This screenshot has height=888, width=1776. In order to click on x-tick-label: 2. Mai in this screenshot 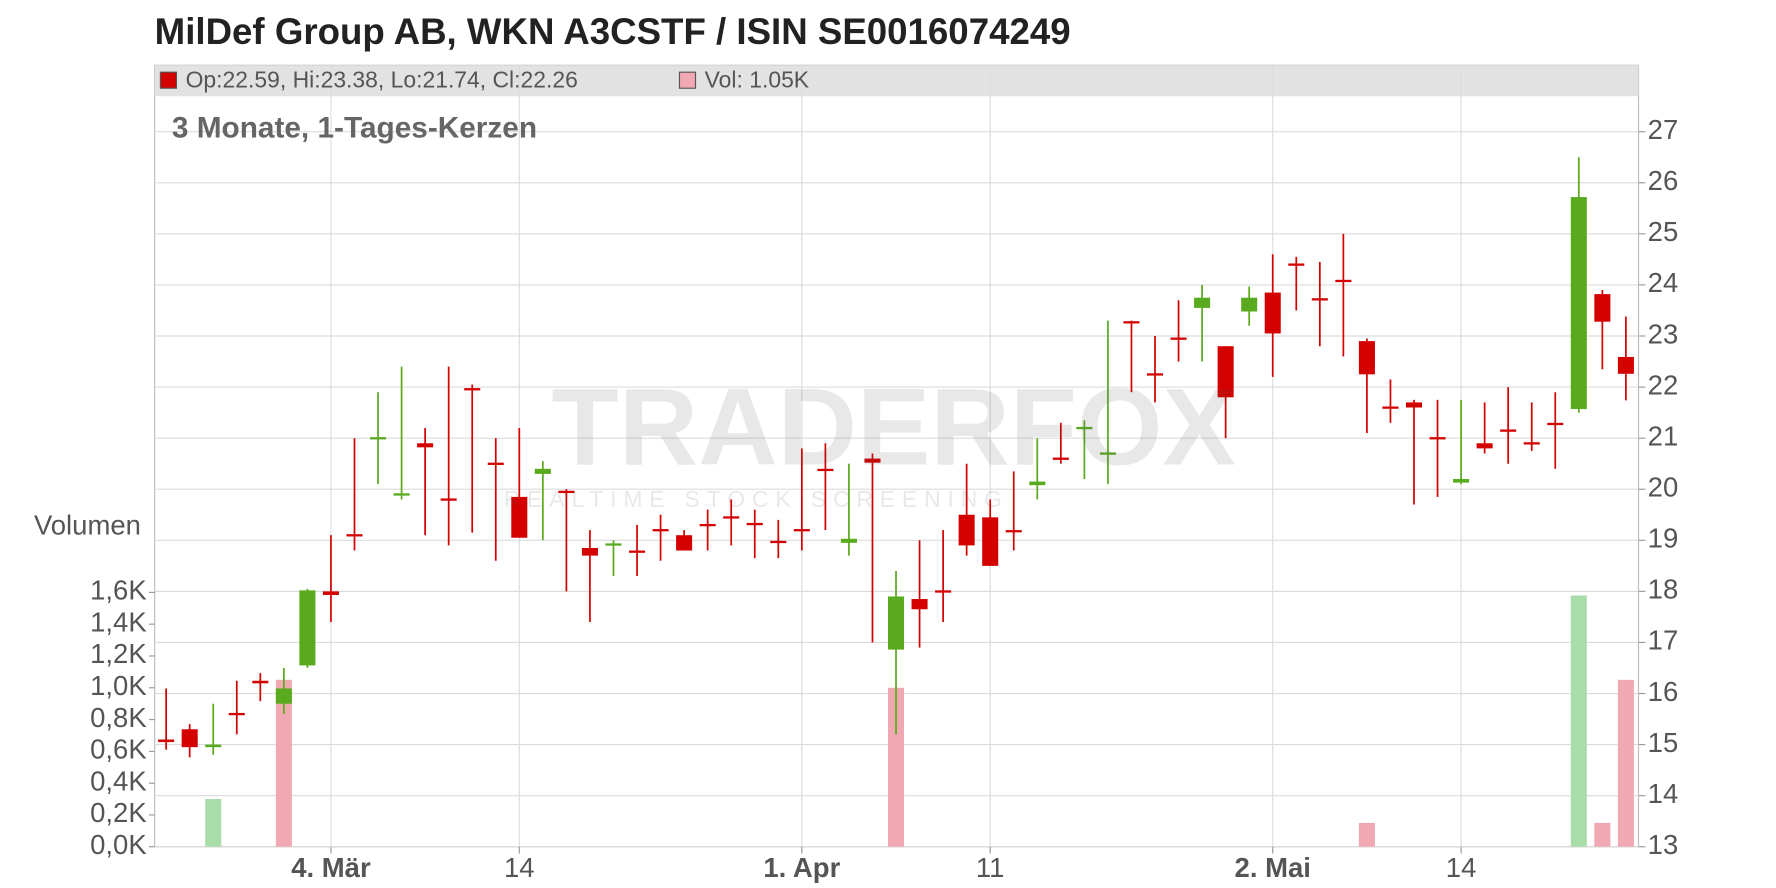, I will do `click(1273, 867)`.